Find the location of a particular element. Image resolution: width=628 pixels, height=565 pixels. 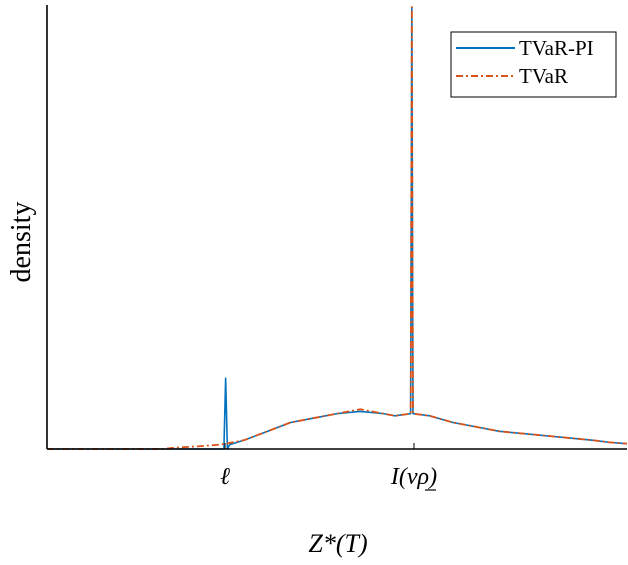

legend-label-tvar: TVaR is located at coordinates (543, 76).